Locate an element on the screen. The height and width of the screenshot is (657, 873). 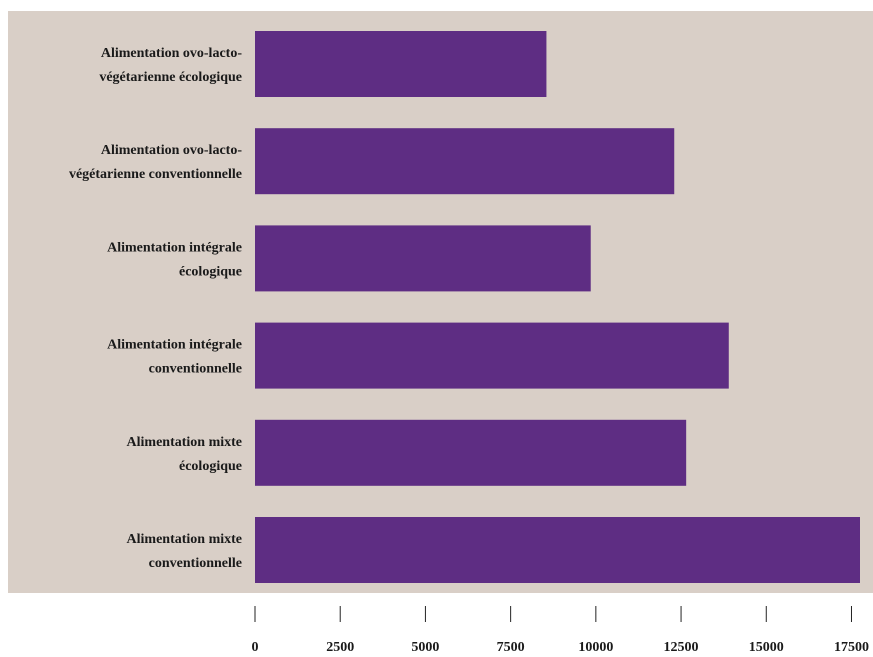
category-label-4-line-1: écologique is located at coordinates (210, 466).